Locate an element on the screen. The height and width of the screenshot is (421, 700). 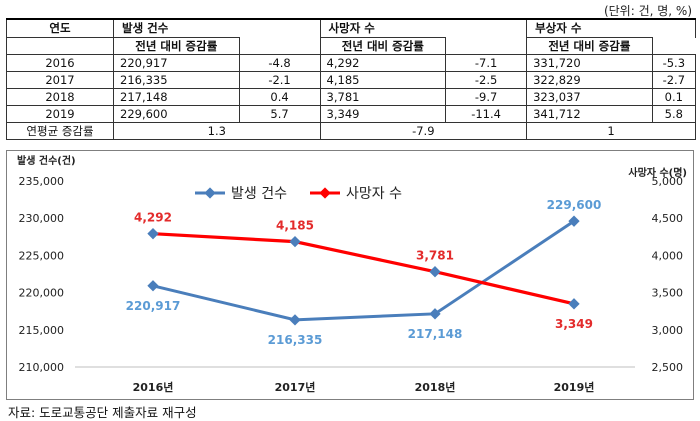
table-row: 2017 216,335 -2.1 4,185 -2.5 322,829 -2.7 is located at coordinates (351, 80).